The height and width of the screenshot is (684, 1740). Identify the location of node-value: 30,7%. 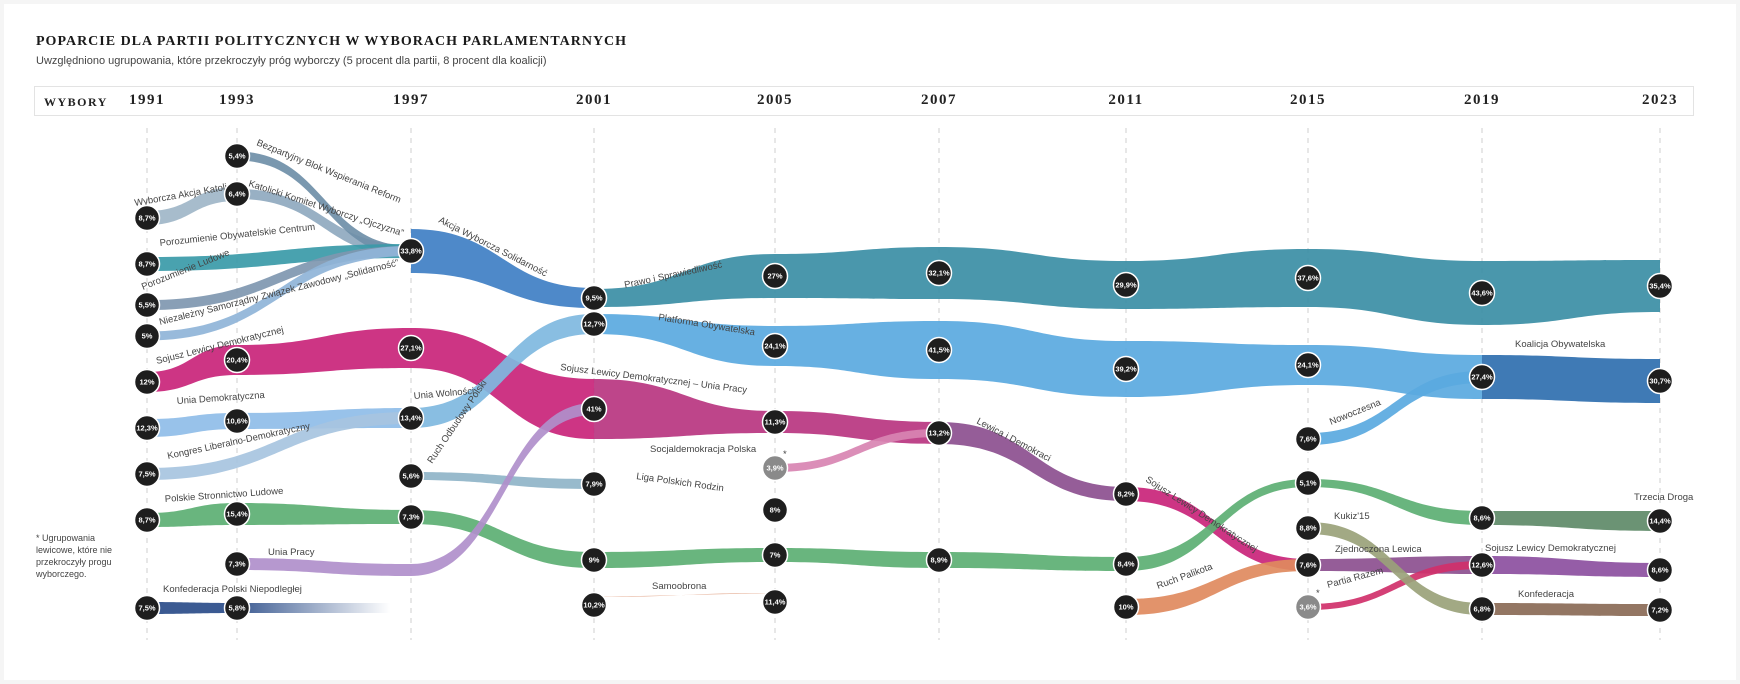
(1660, 381).